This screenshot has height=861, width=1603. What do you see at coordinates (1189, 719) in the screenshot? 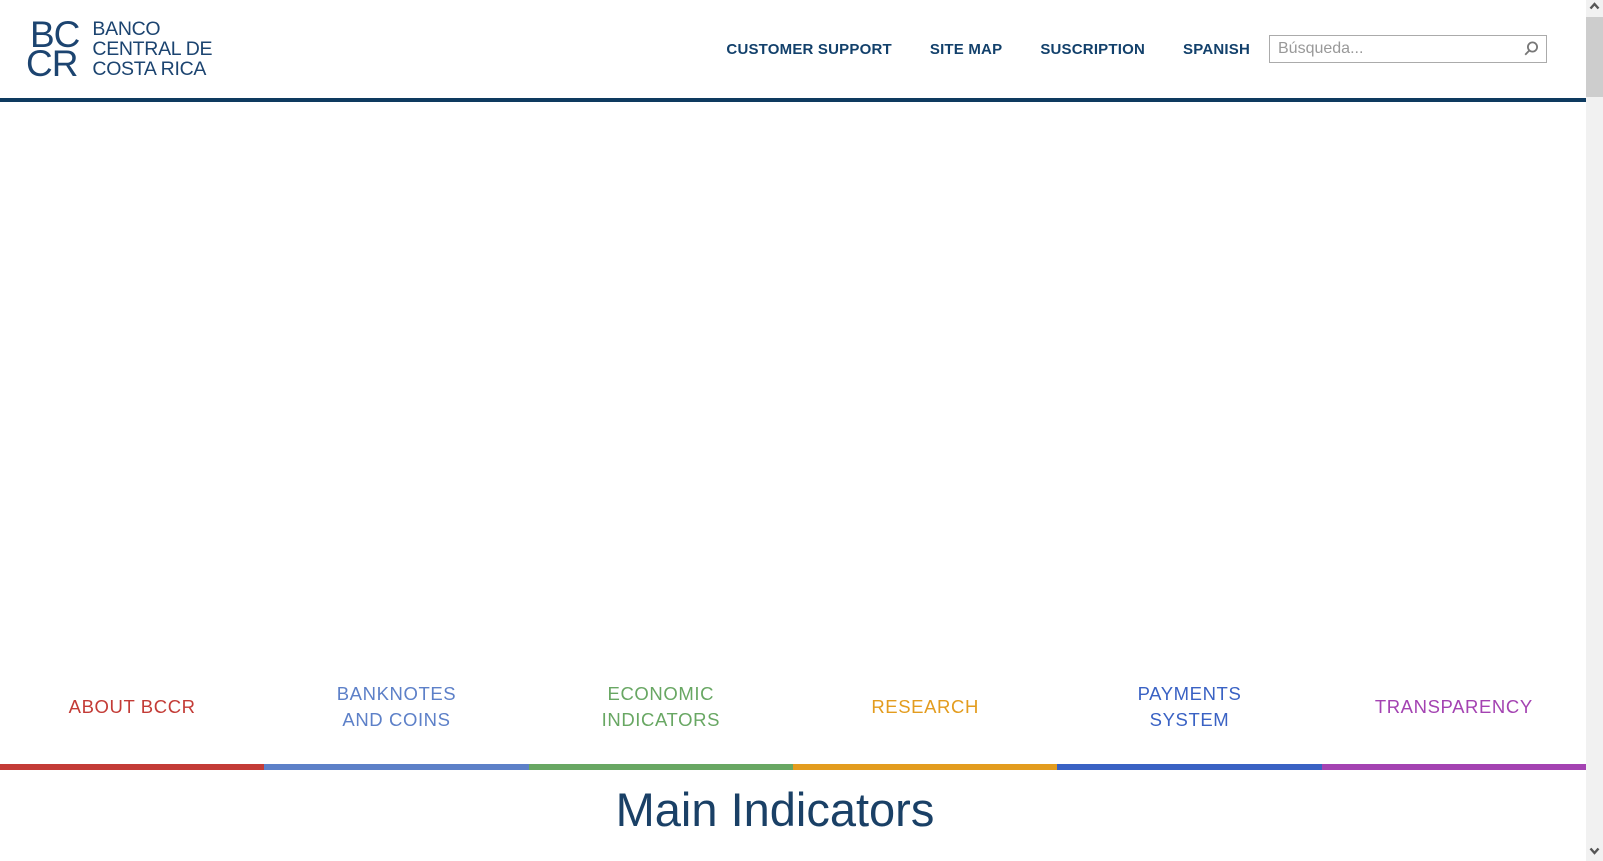
I see `category-label-line: SYSTEM` at bounding box center [1189, 719].